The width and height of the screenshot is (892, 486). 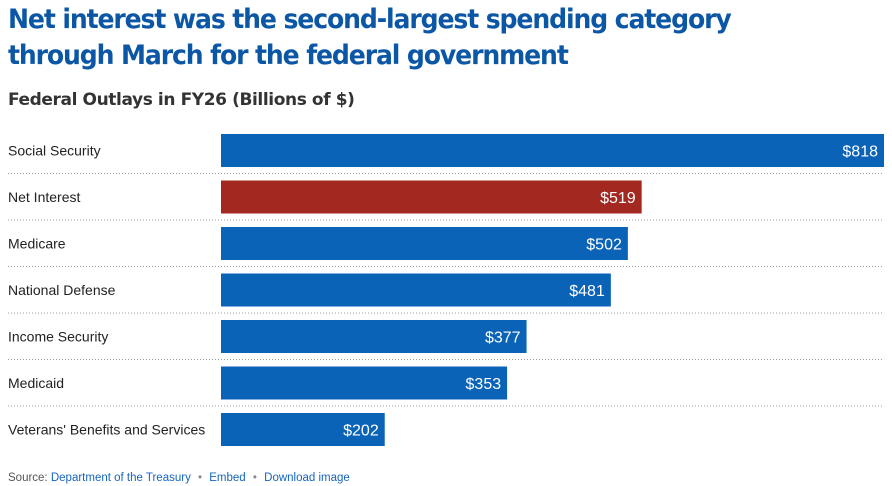 What do you see at coordinates (37, 244) in the screenshot?
I see `category-label: Medicare` at bounding box center [37, 244].